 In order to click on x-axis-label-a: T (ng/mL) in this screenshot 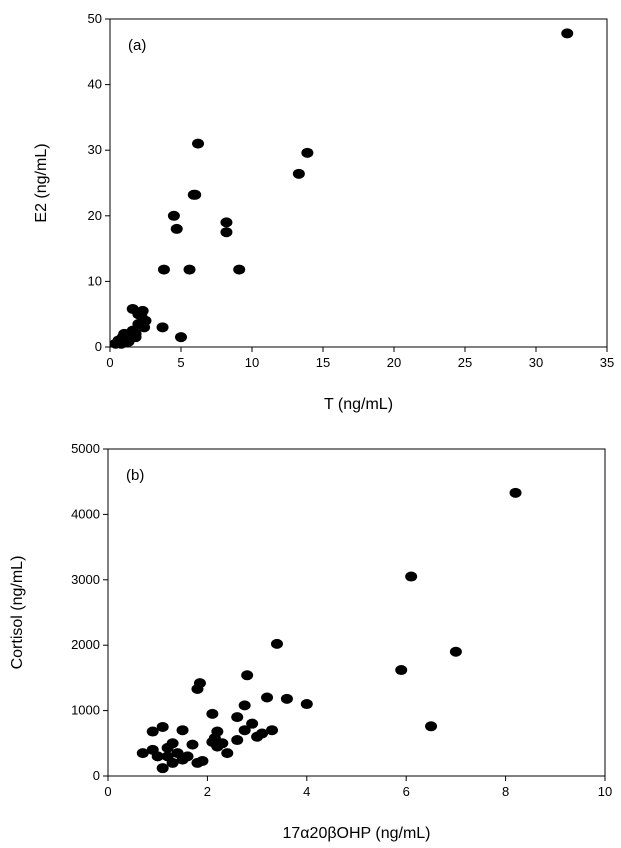, I will do `click(358, 404)`.